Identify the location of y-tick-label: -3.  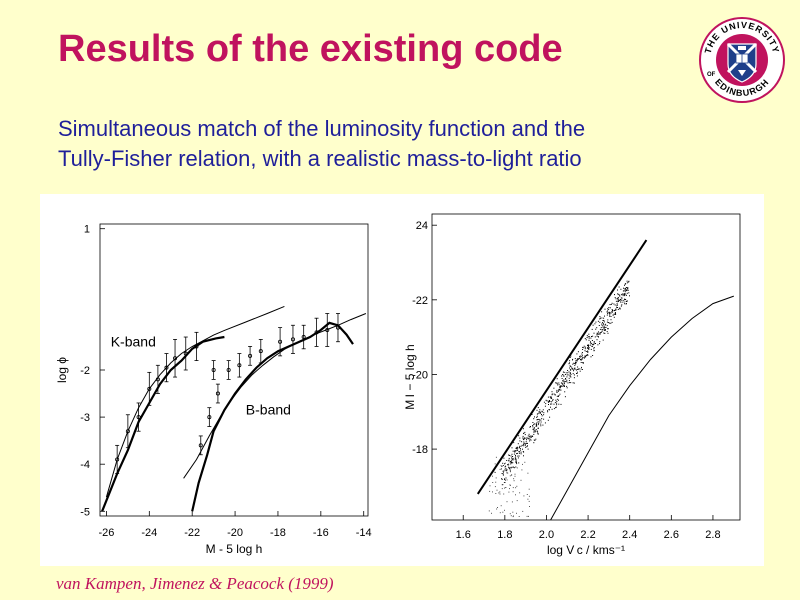
(85, 418).